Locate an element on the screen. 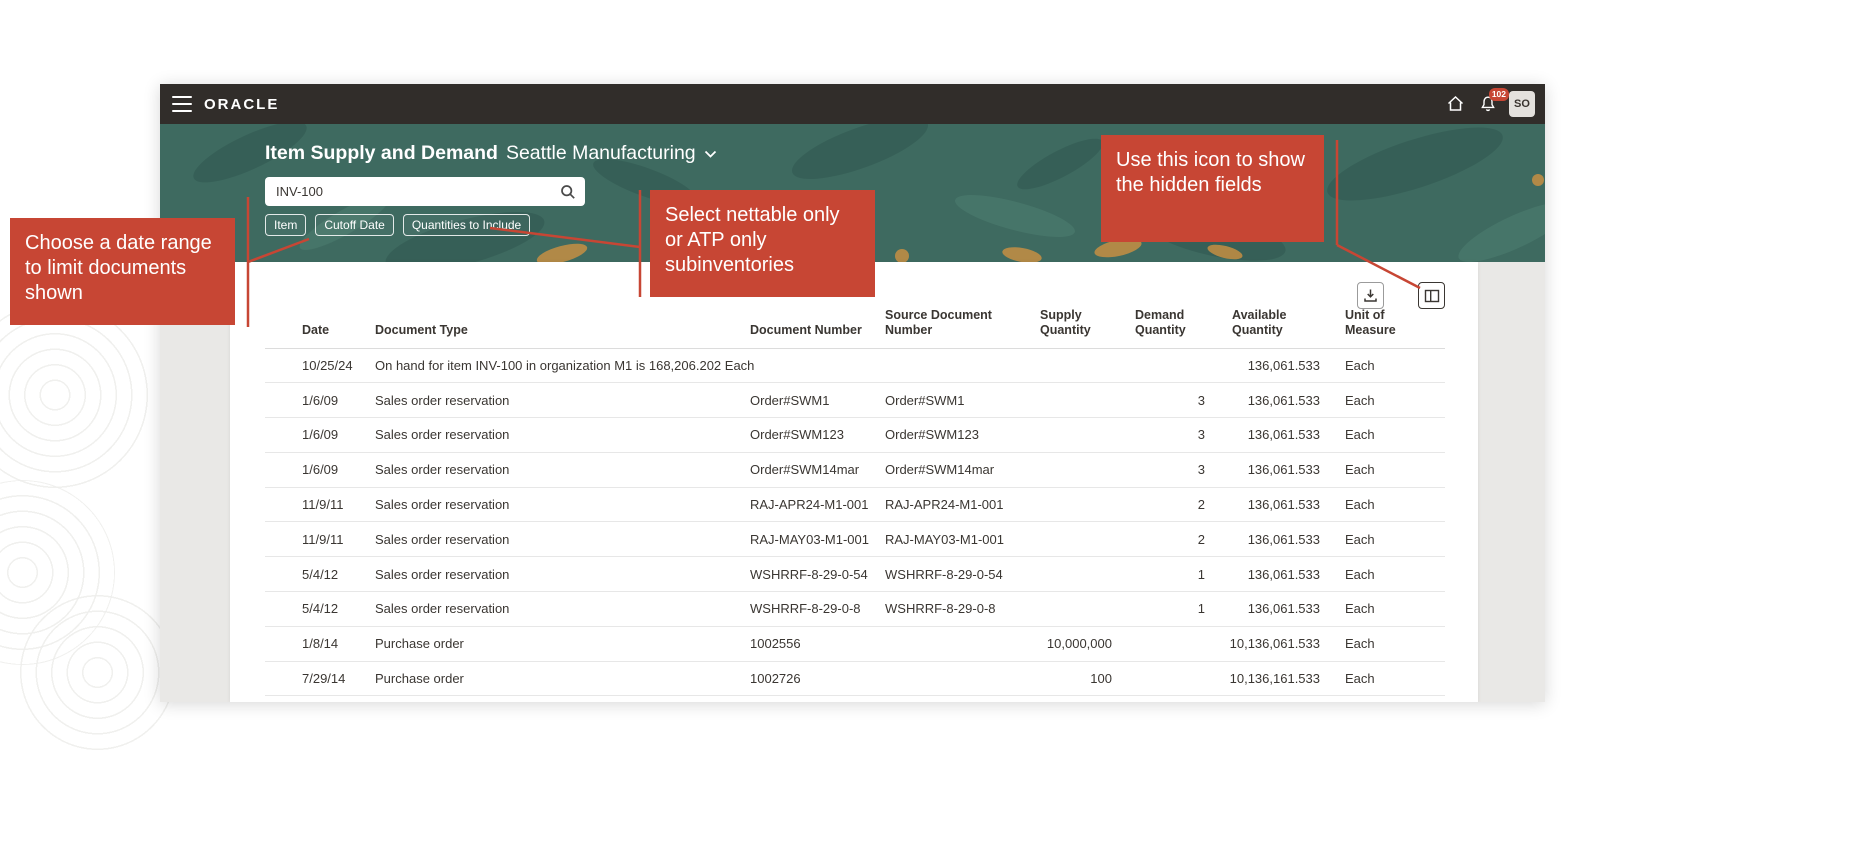  org-context-selector: Seattle Manufacturing is located at coordinates (600, 153).